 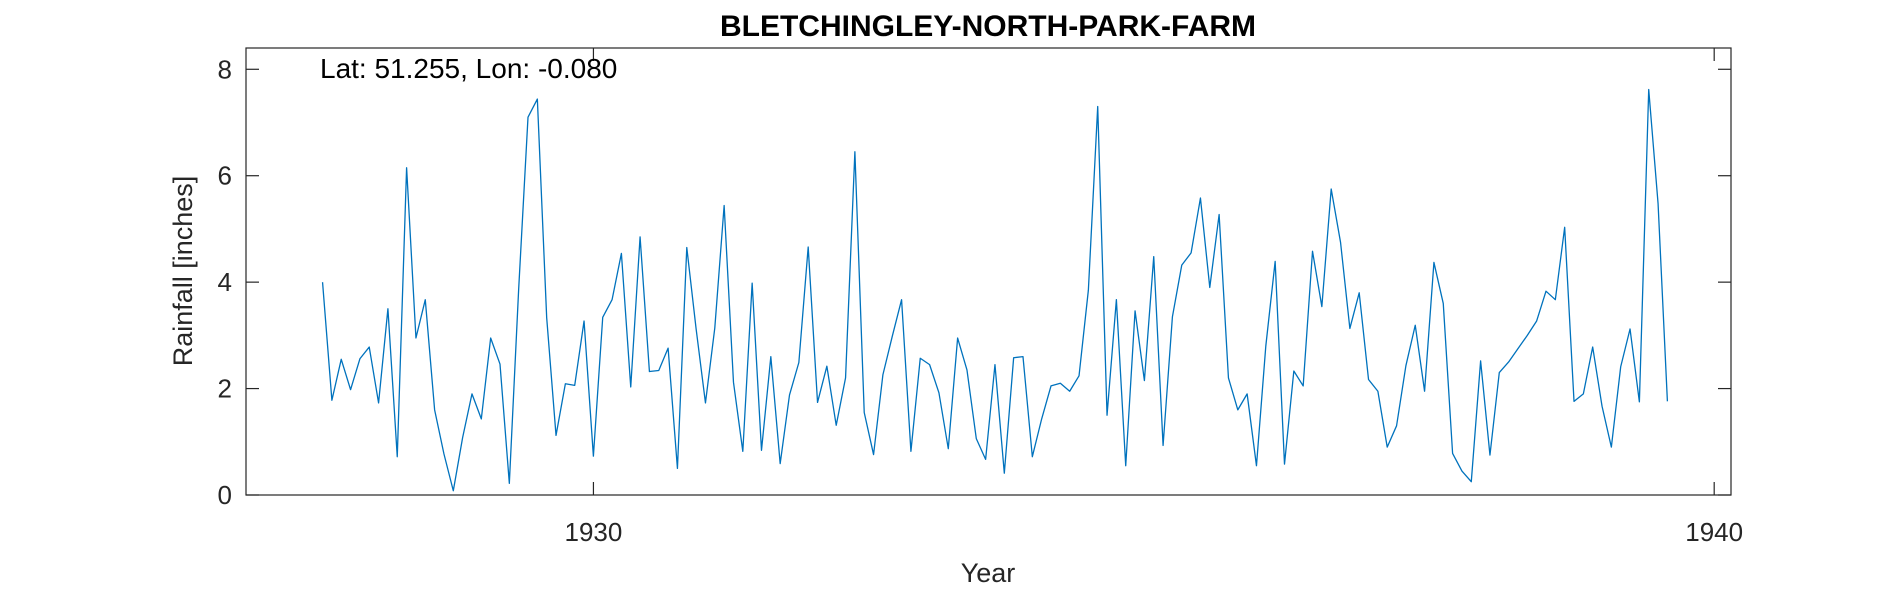 What do you see at coordinates (988, 573) in the screenshot?
I see `x-axis-label: Year` at bounding box center [988, 573].